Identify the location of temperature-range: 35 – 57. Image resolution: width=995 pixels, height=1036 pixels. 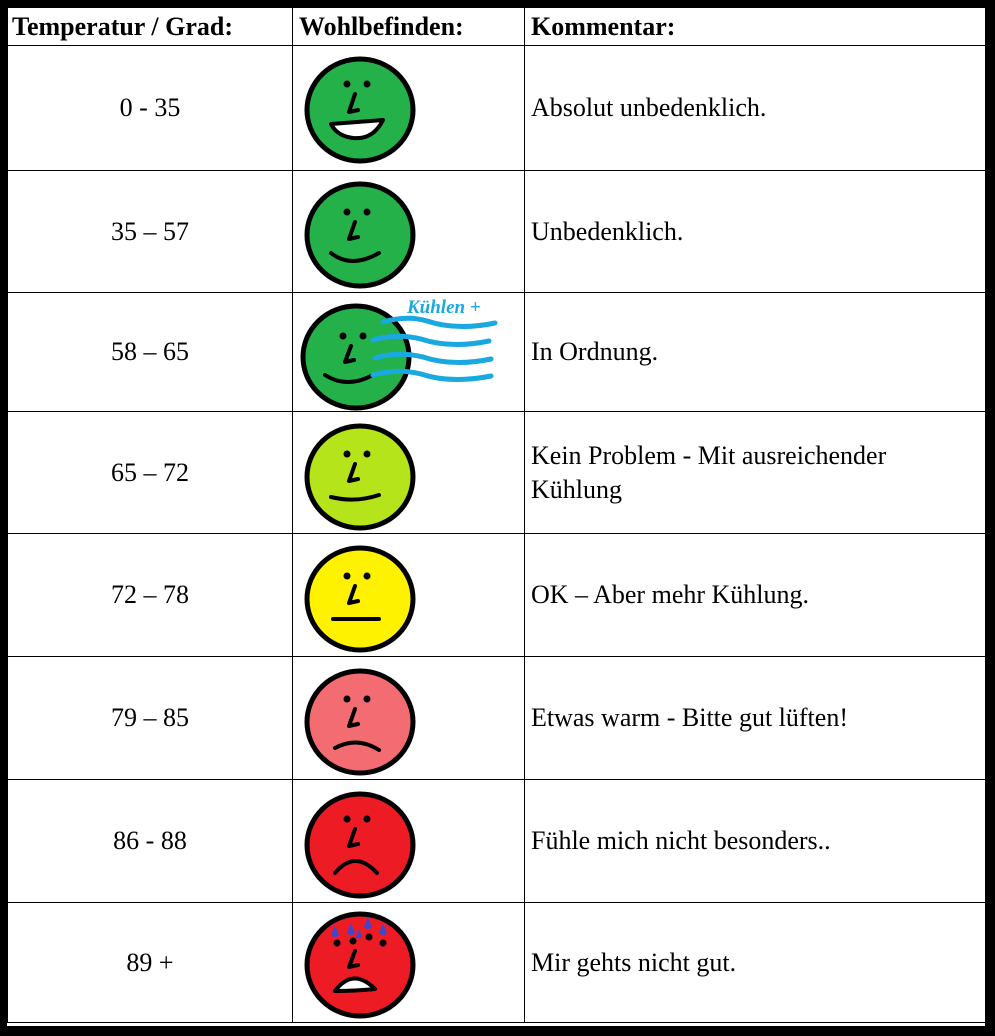
(150, 231).